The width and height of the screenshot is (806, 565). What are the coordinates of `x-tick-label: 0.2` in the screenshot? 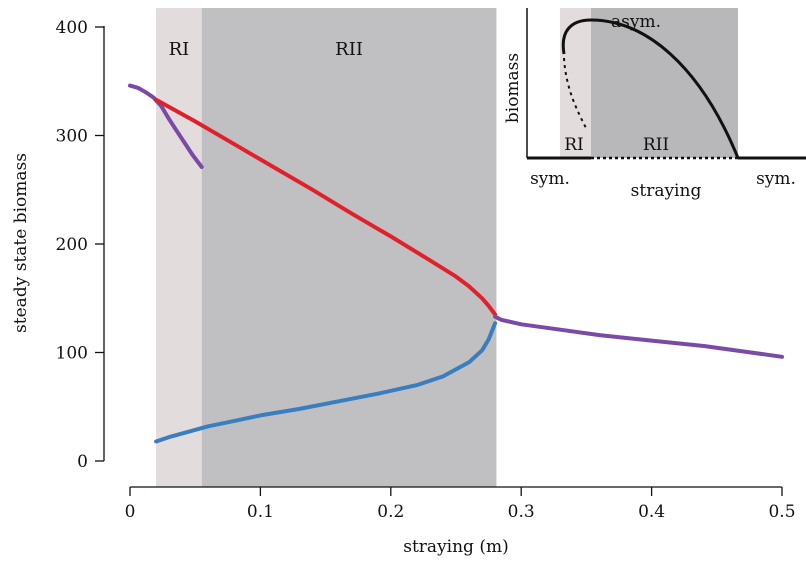 It's located at (390, 512).